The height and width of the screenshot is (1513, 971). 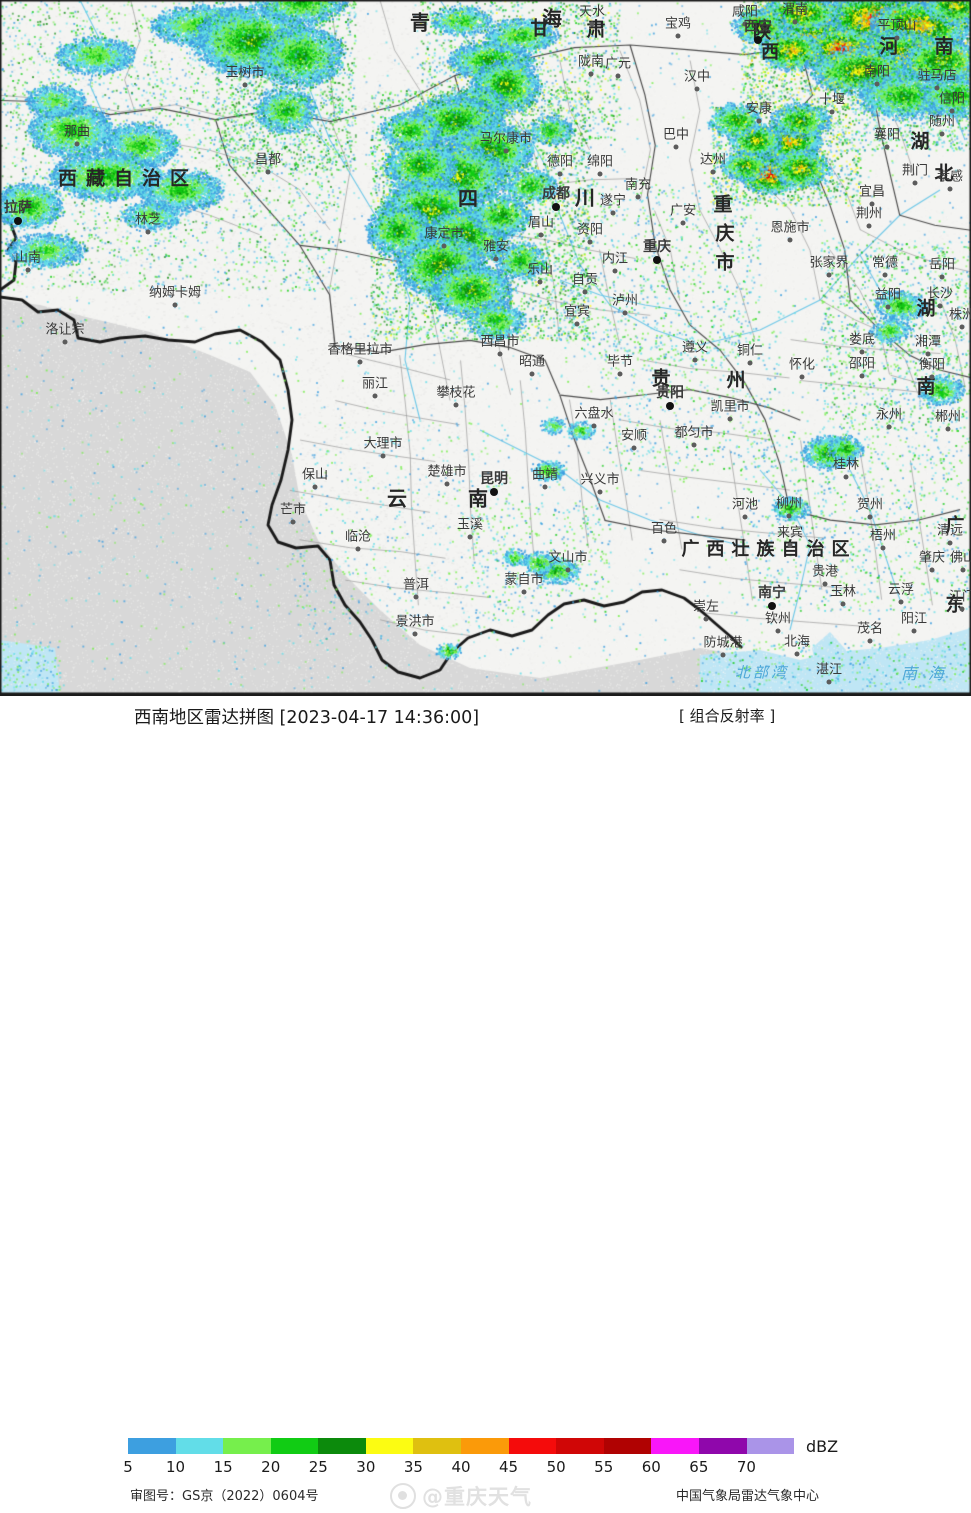 What do you see at coordinates (128, 1467) in the screenshot?
I see `colorbar-tick: 5` at bounding box center [128, 1467].